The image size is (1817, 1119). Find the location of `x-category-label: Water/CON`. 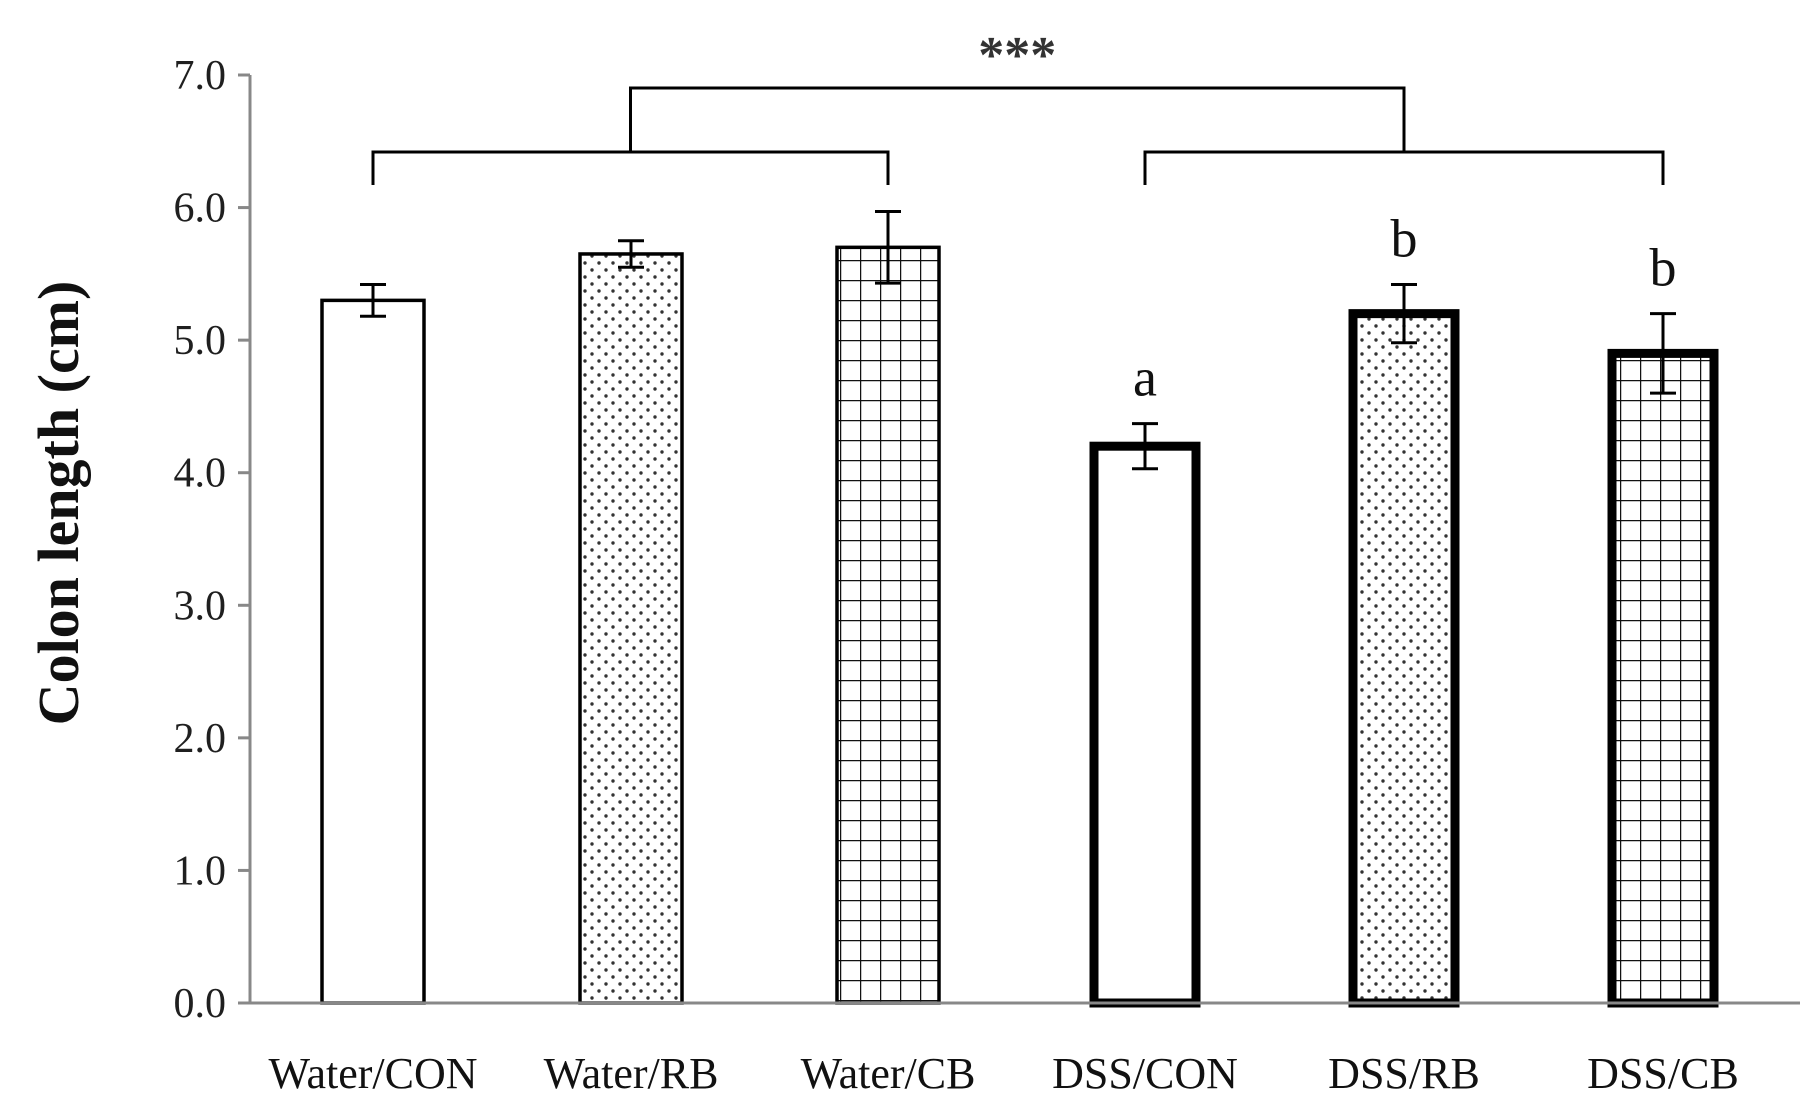

x-category-label: Water/CON is located at coordinates (372, 1073).